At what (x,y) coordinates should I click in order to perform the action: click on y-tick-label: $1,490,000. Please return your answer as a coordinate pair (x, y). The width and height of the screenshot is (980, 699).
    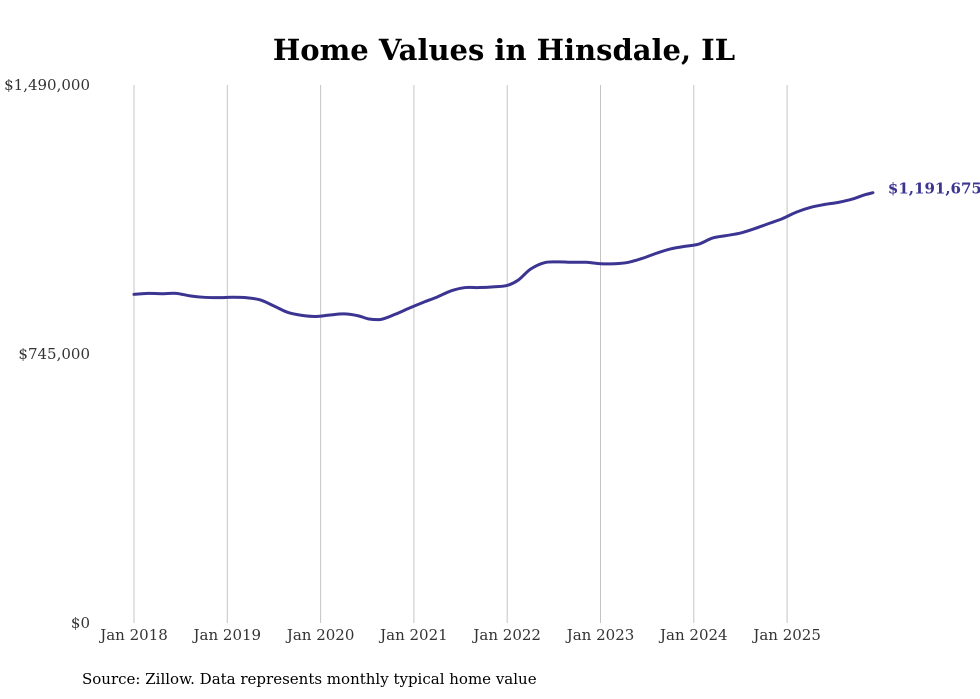
    Looking at the image, I should click on (47, 85).